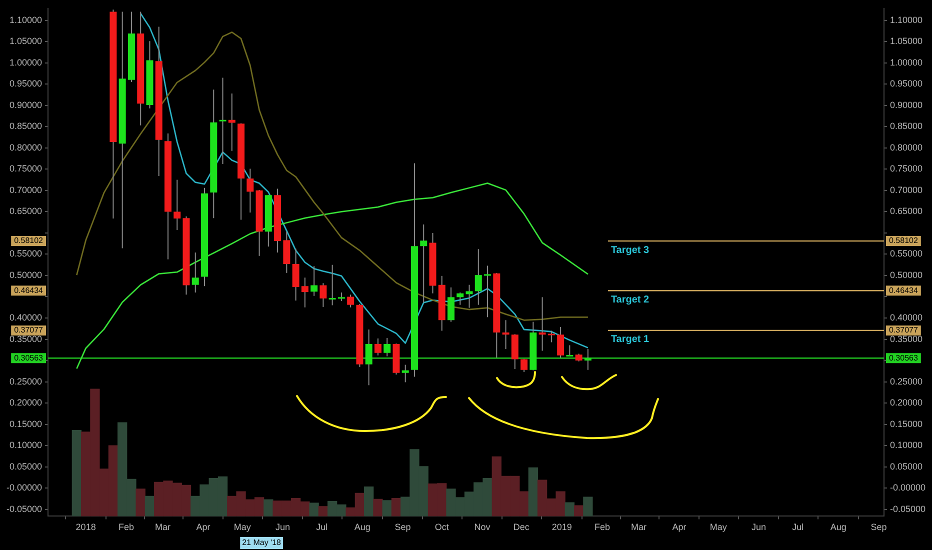  What do you see at coordinates (25, 105) in the screenshot?
I see `y-tick-label: 0.90000` at bounding box center [25, 105].